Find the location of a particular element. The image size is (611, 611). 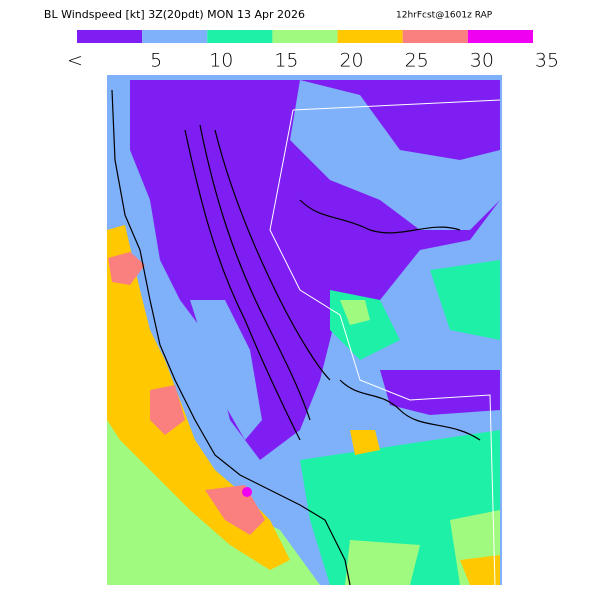

state-border is located at coordinates (396, 105).